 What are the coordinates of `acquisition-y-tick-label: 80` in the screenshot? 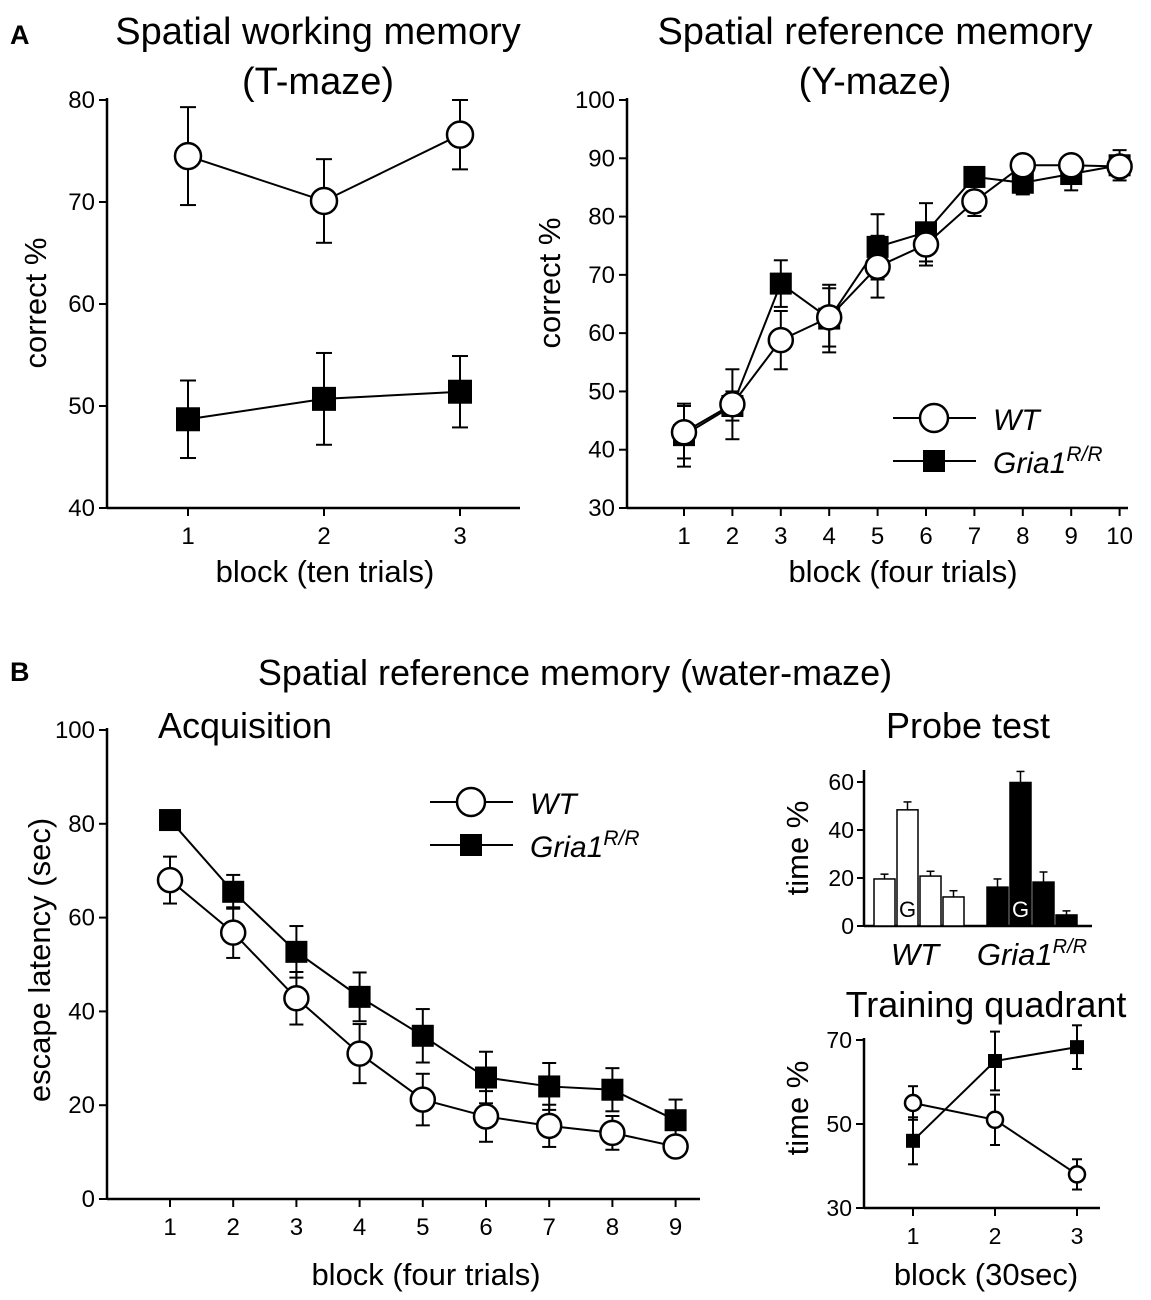 It's located at (81, 824).